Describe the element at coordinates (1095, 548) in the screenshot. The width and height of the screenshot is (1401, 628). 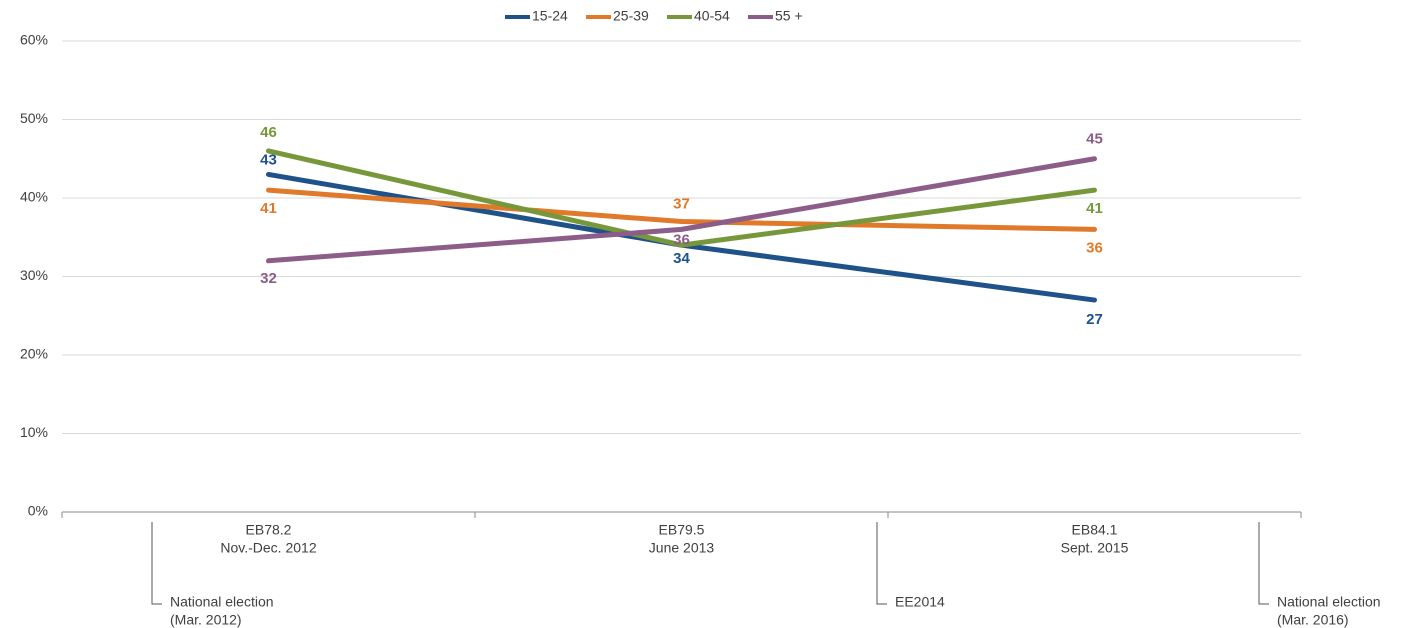
I see `x-tick-label: Sept. 2015` at that location.